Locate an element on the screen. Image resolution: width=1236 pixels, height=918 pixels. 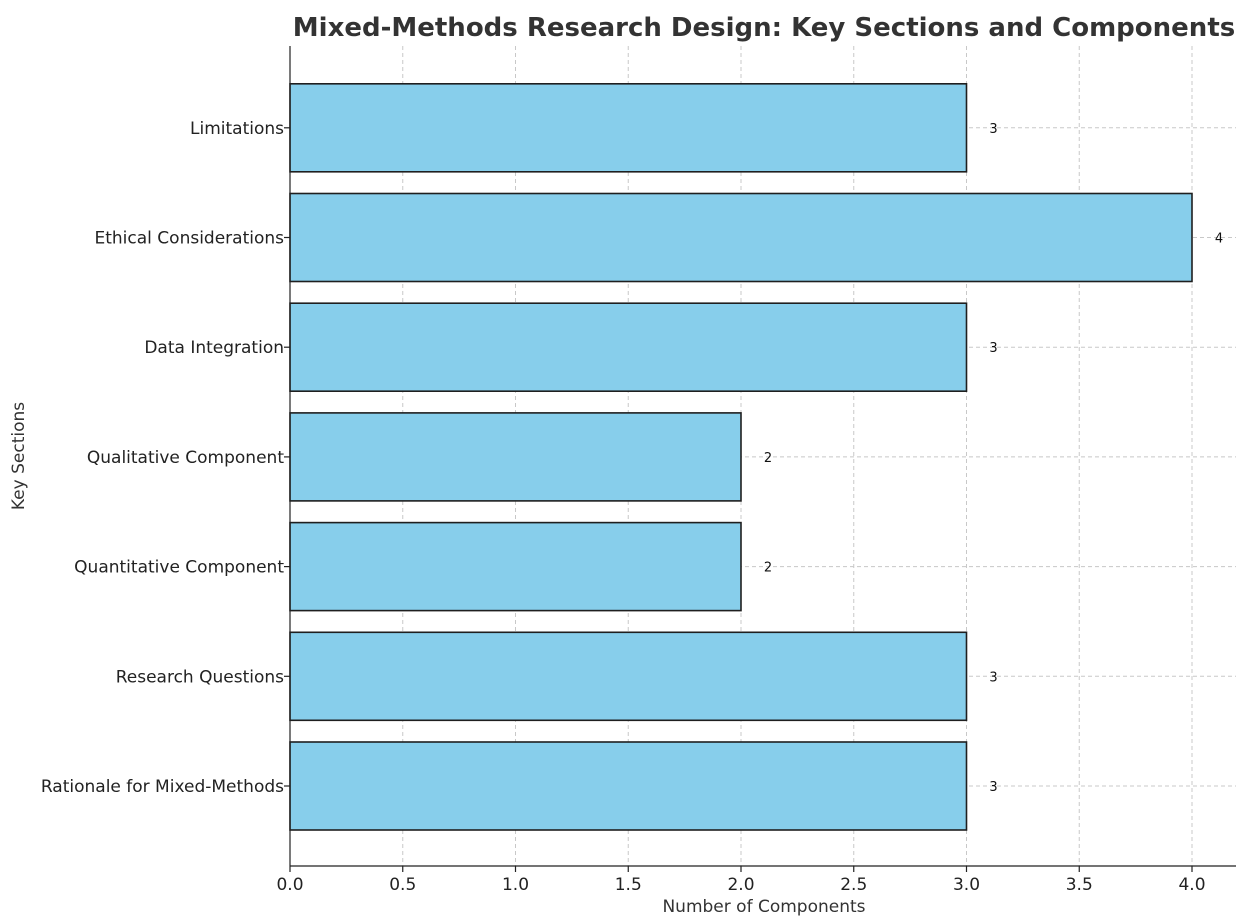
x-tick-label: 2.0 is located at coordinates (740, 885).